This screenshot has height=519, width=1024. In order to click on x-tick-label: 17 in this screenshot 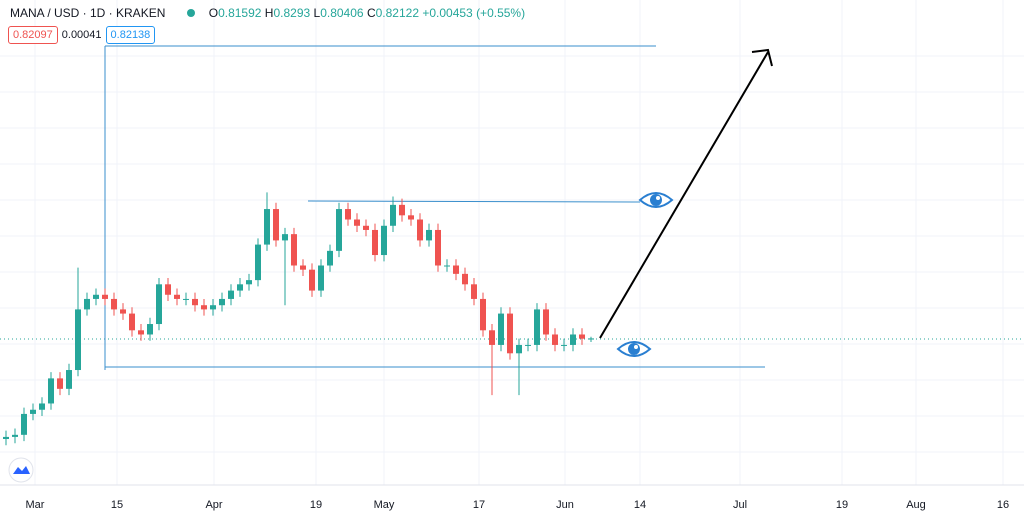, I will do `click(479, 505)`.